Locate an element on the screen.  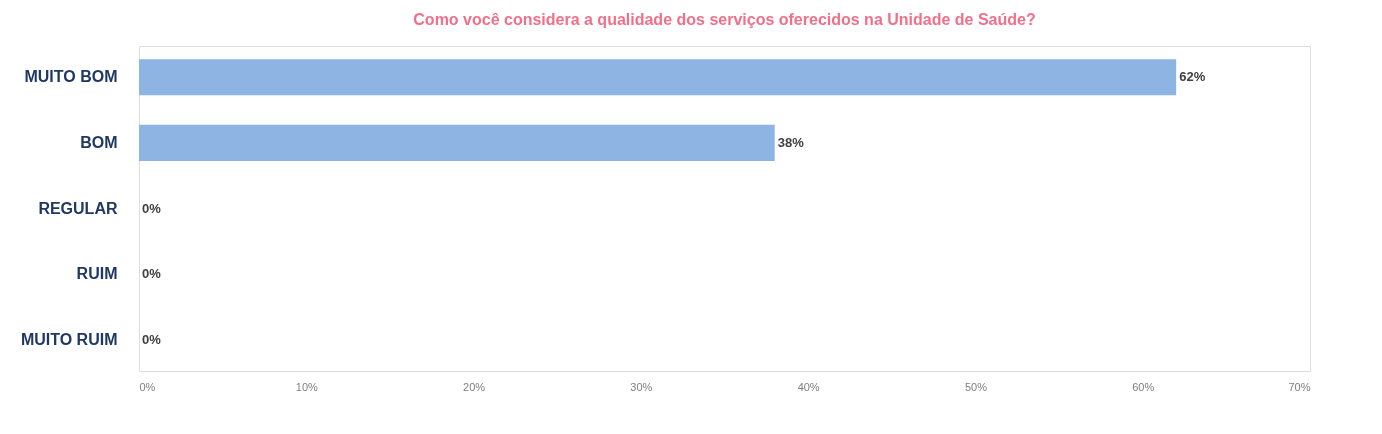
data-label: 62% is located at coordinates (1192, 77).